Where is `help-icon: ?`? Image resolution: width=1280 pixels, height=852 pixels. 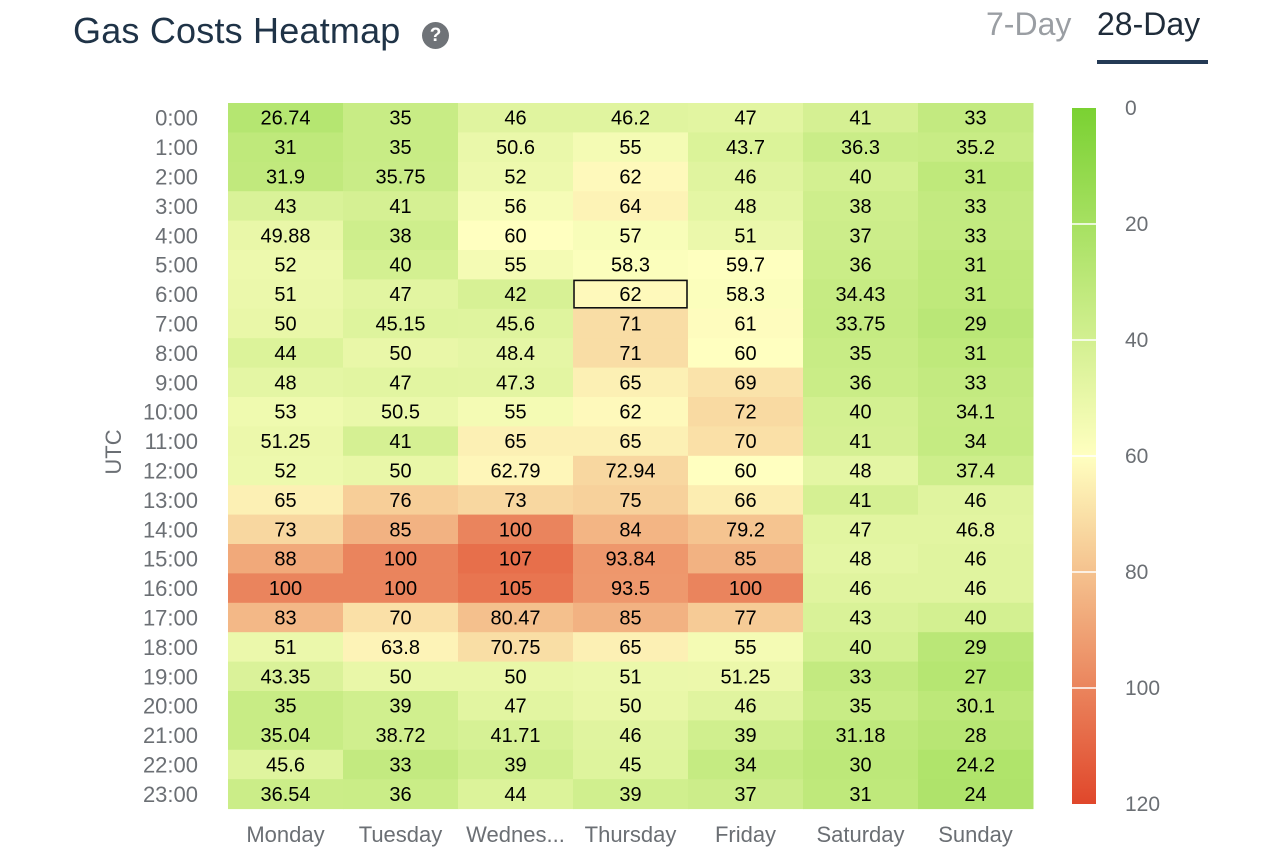 help-icon: ? is located at coordinates (435, 35).